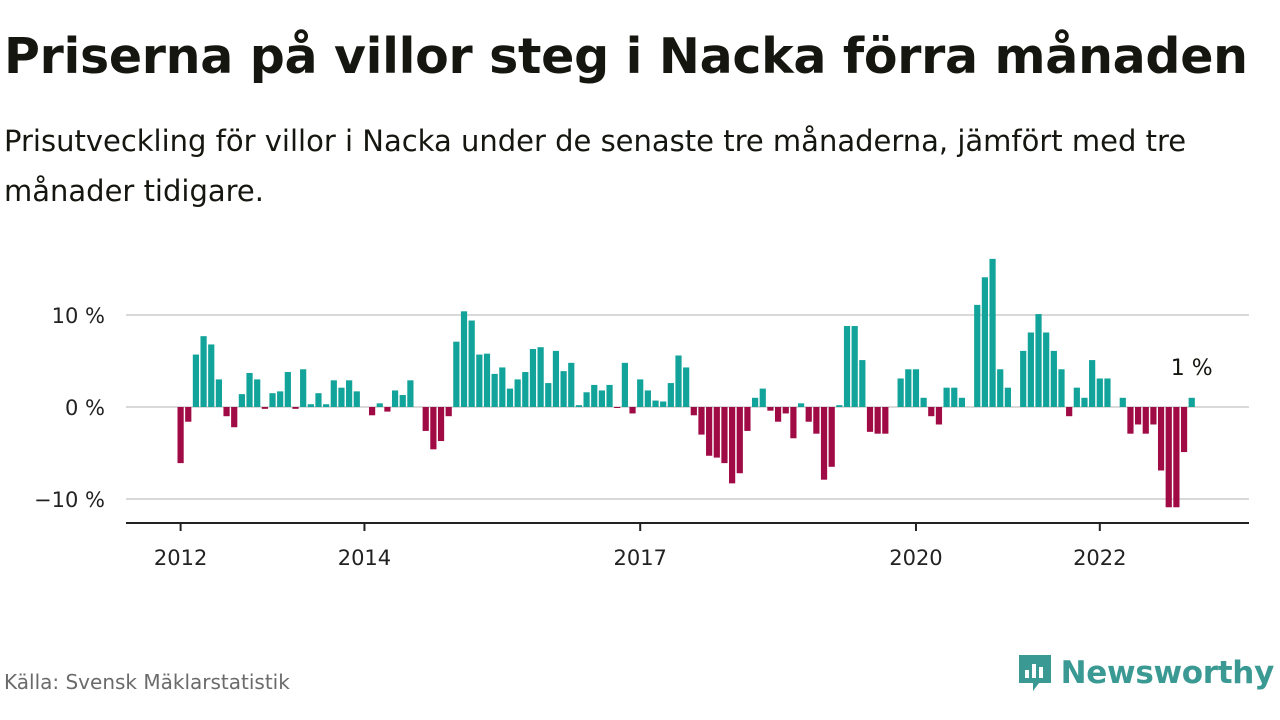  I want to click on x-tick-label: 2022, so click(1099, 558).